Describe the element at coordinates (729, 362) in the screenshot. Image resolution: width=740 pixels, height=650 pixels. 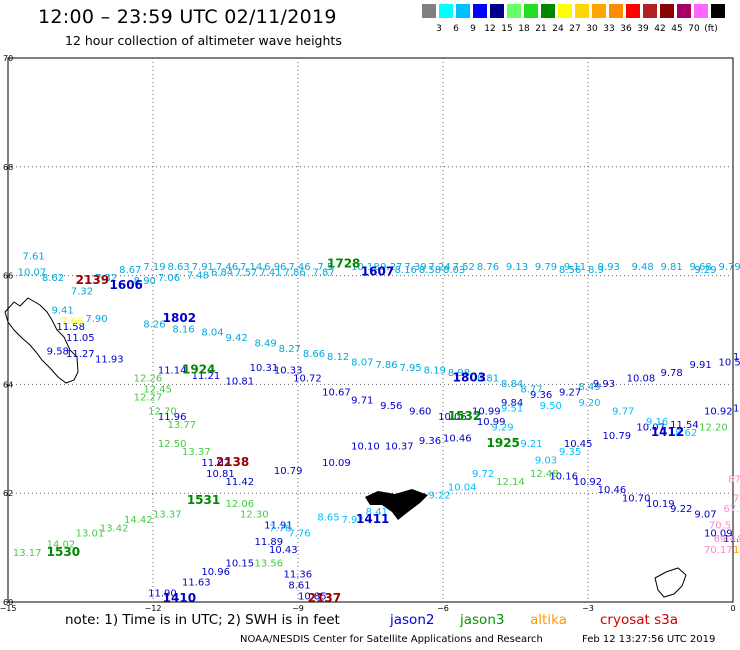
I see `wave-height-value: 10.53` at that location.